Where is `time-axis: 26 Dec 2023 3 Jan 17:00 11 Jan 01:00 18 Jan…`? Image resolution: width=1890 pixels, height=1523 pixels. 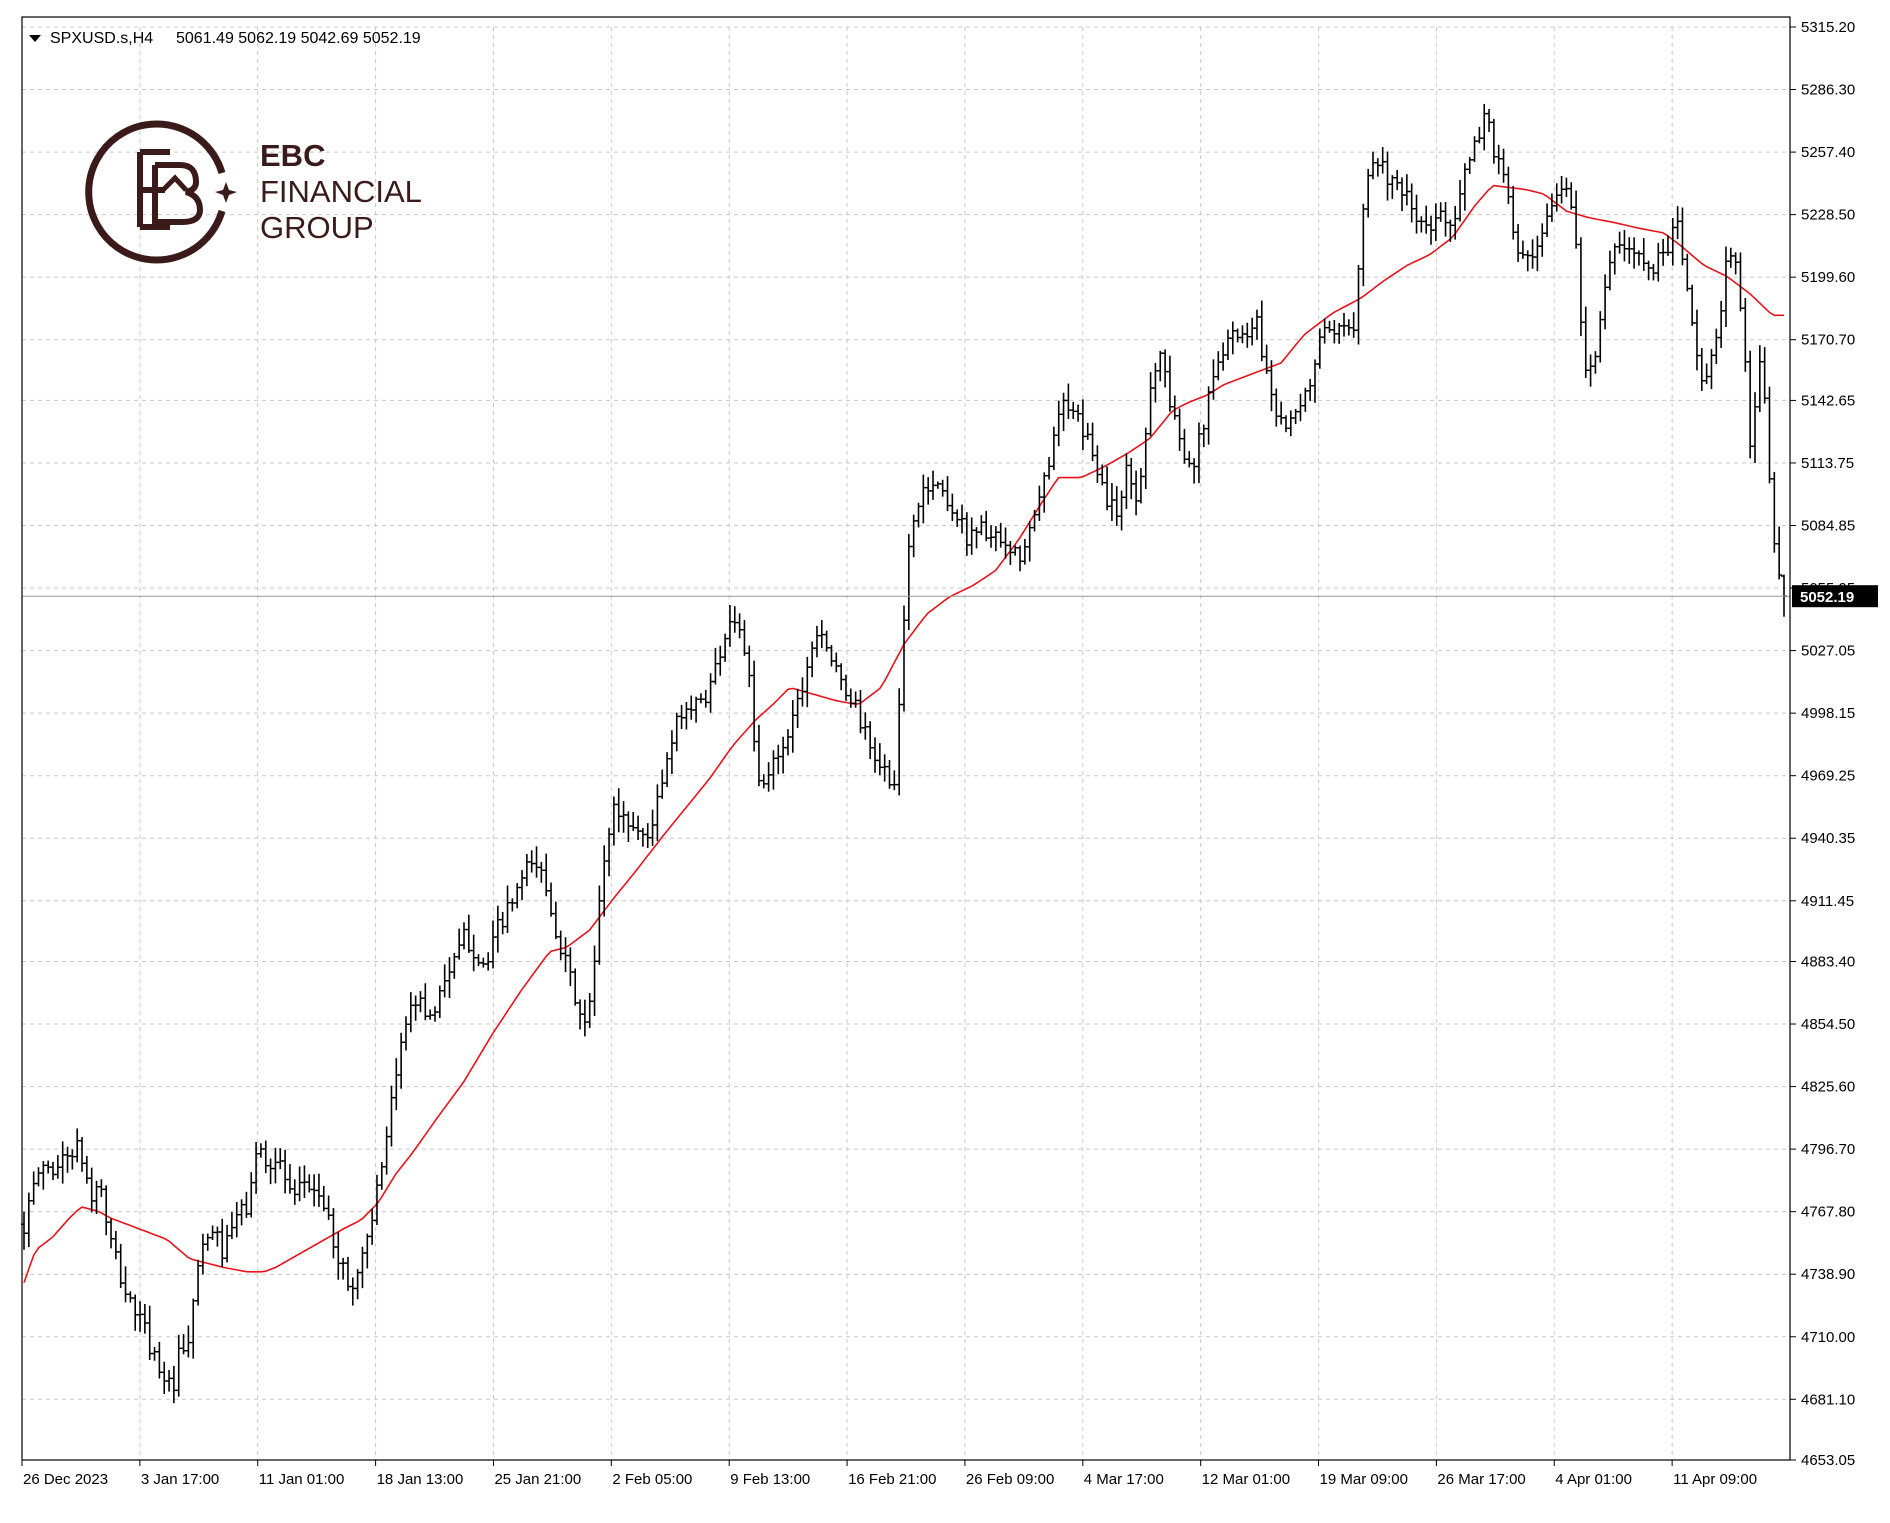
time-axis: 26 Dec 2023 3 Jan 17:00 11 Jan 01:00 18 Jan… is located at coordinates (889, 1474).